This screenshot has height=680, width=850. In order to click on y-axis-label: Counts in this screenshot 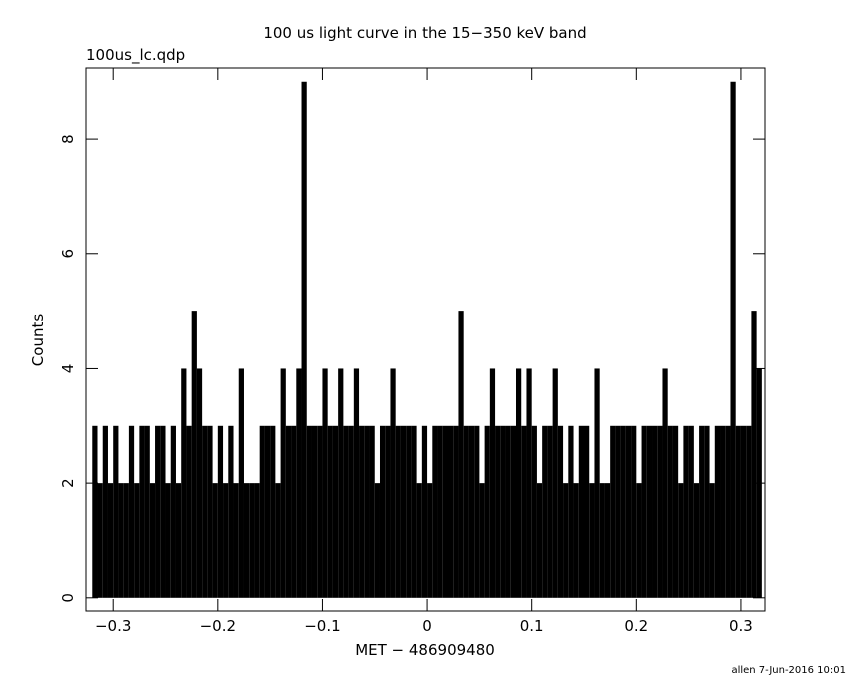, I will do `click(38, 340)`.